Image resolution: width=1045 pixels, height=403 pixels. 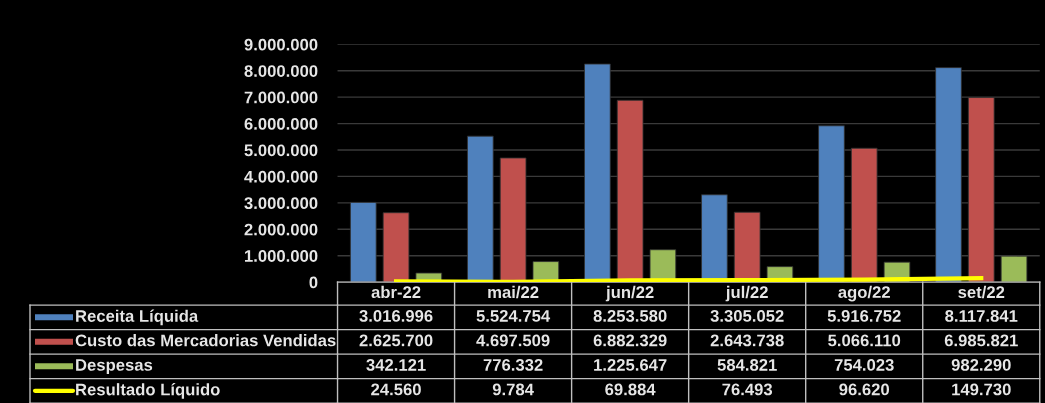 I want to click on y-tick-label: 2.000.000, so click(x=281, y=229).